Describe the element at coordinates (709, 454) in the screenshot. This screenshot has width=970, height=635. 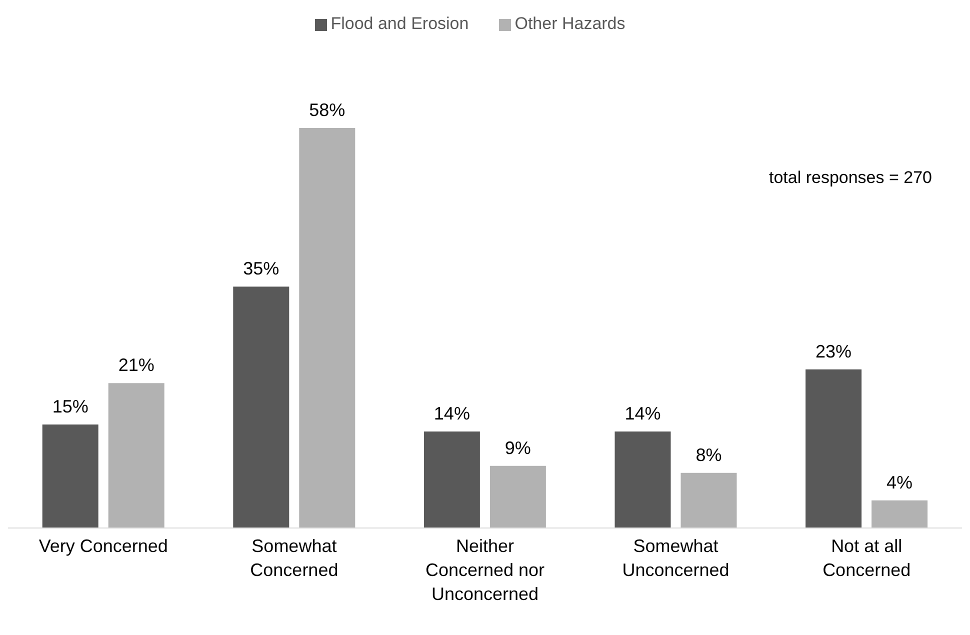
I see `data-label: 8%` at that location.